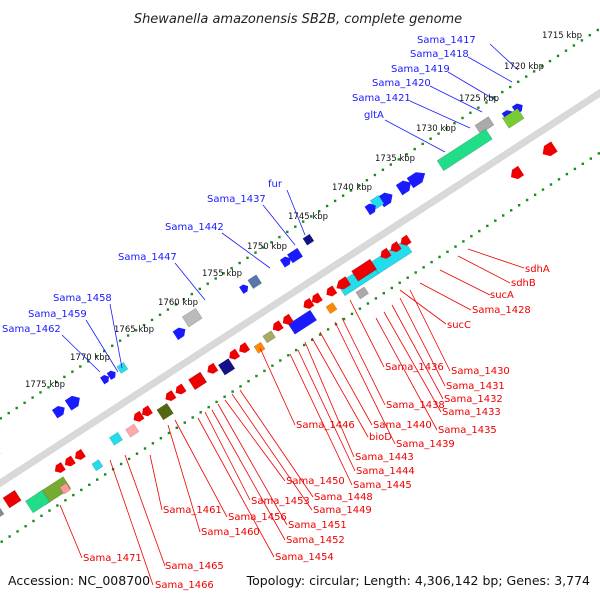 The height and width of the screenshot is (600, 600). Describe the element at coordinates (315, 481) in the screenshot. I see `gene-label: Sama_1450` at that location.